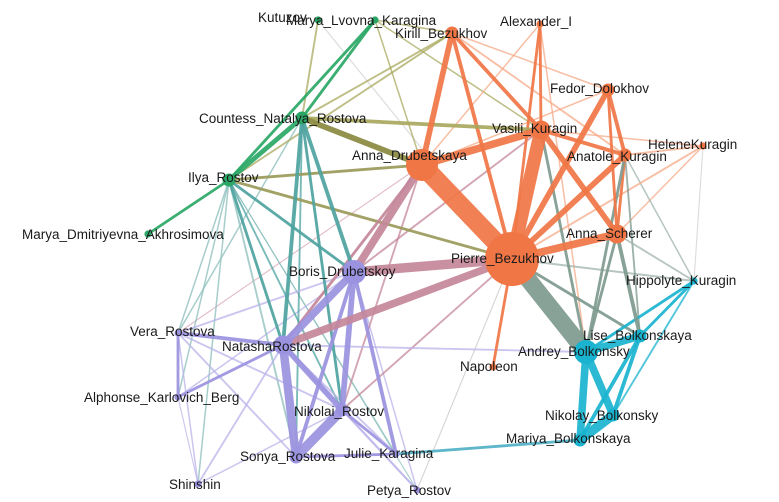 The width and height of the screenshot is (779, 502). Describe the element at coordinates (389, 453) in the screenshot. I see `label-julie: Julie_Karagina` at that location.